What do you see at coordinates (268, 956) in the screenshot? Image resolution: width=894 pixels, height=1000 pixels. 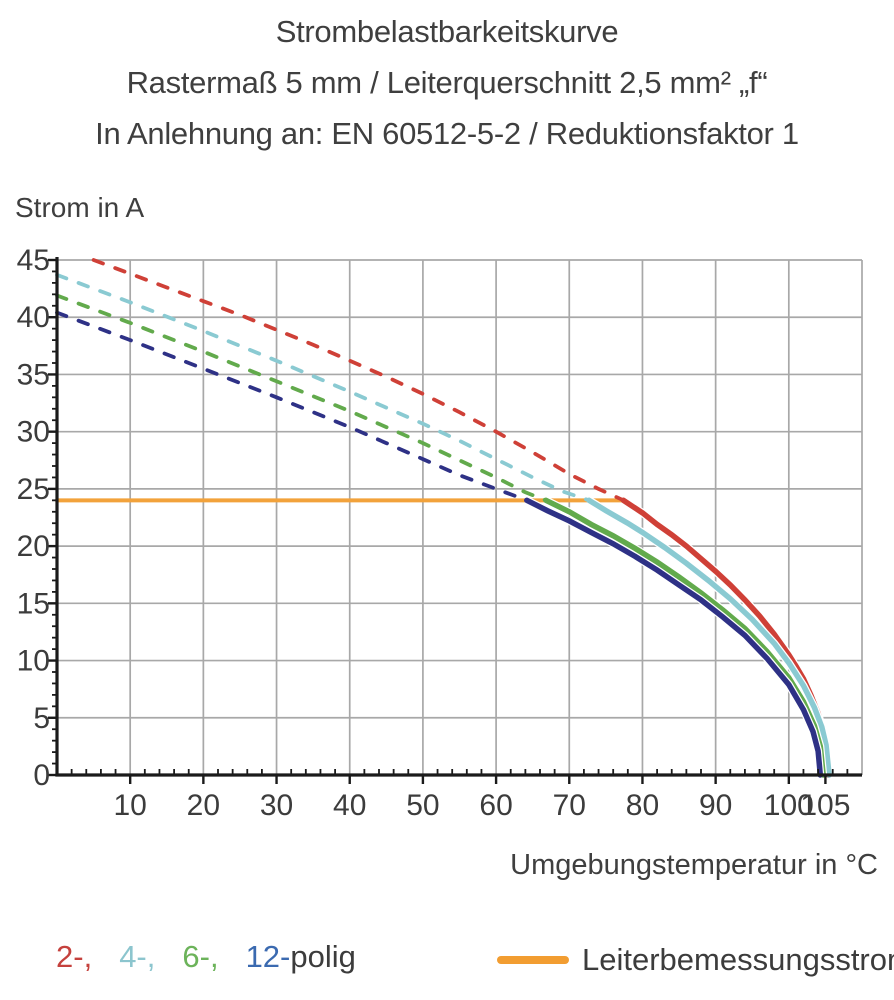 I see `legend-item-12polig: 12-` at bounding box center [268, 956].